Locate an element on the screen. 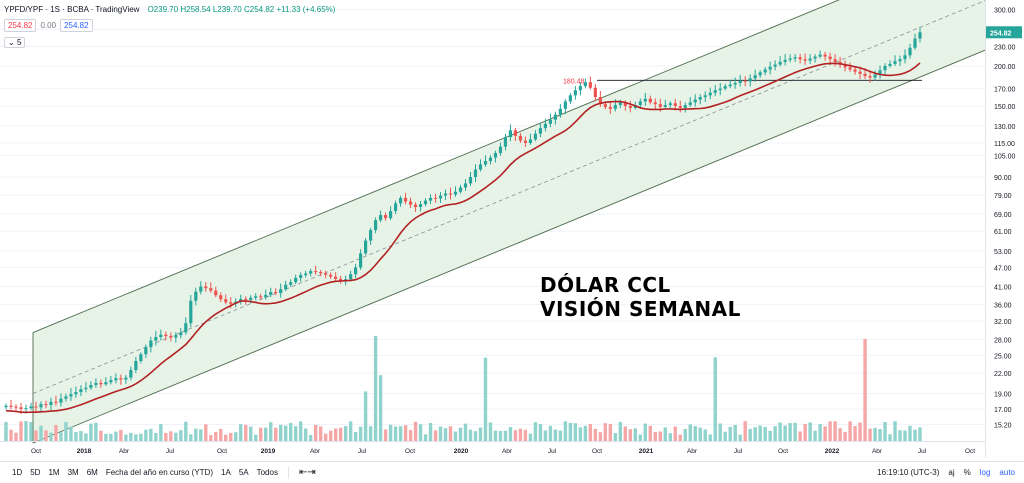 The image size is (1024, 483). range-all: Todos is located at coordinates (267, 472).